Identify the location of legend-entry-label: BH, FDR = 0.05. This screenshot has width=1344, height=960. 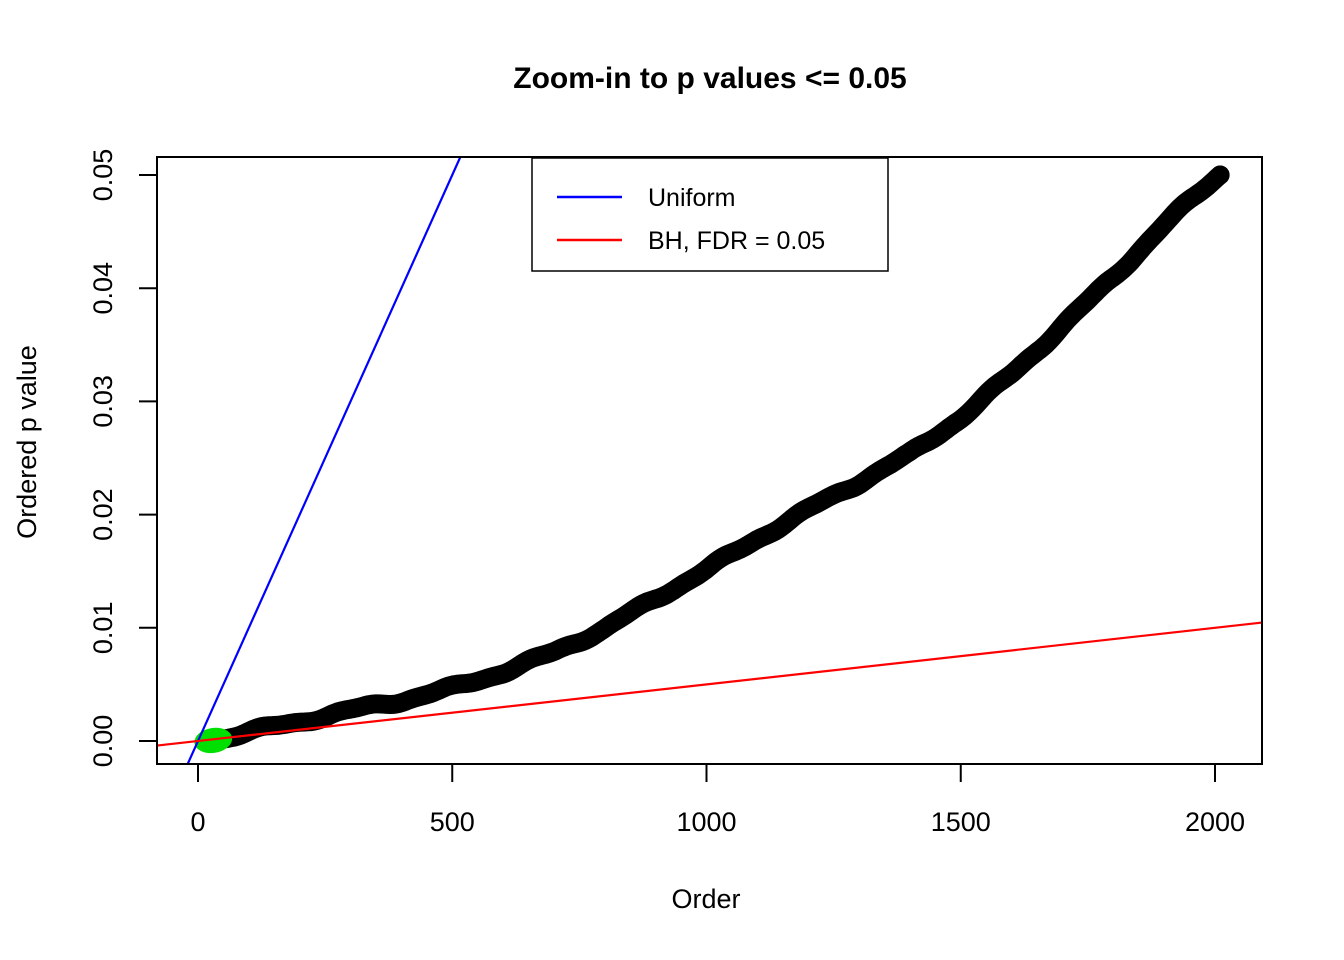
(736, 241).